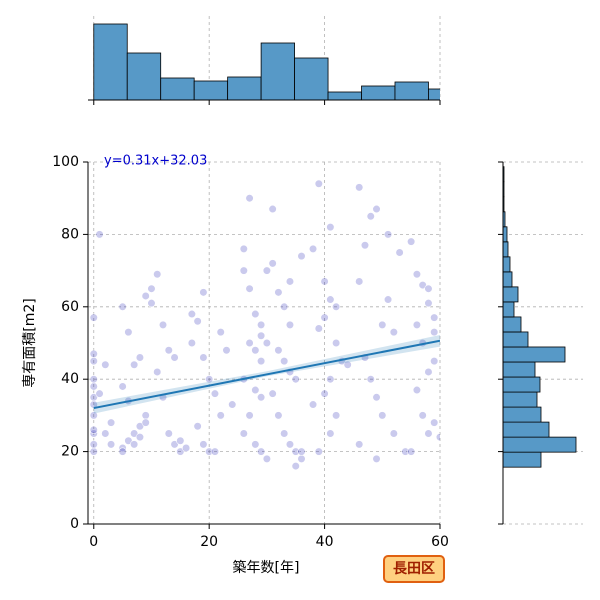 The image size is (600, 600). Describe the element at coordinates (70, 307) in the screenshot. I see `y-tick-label: 60` at that location.